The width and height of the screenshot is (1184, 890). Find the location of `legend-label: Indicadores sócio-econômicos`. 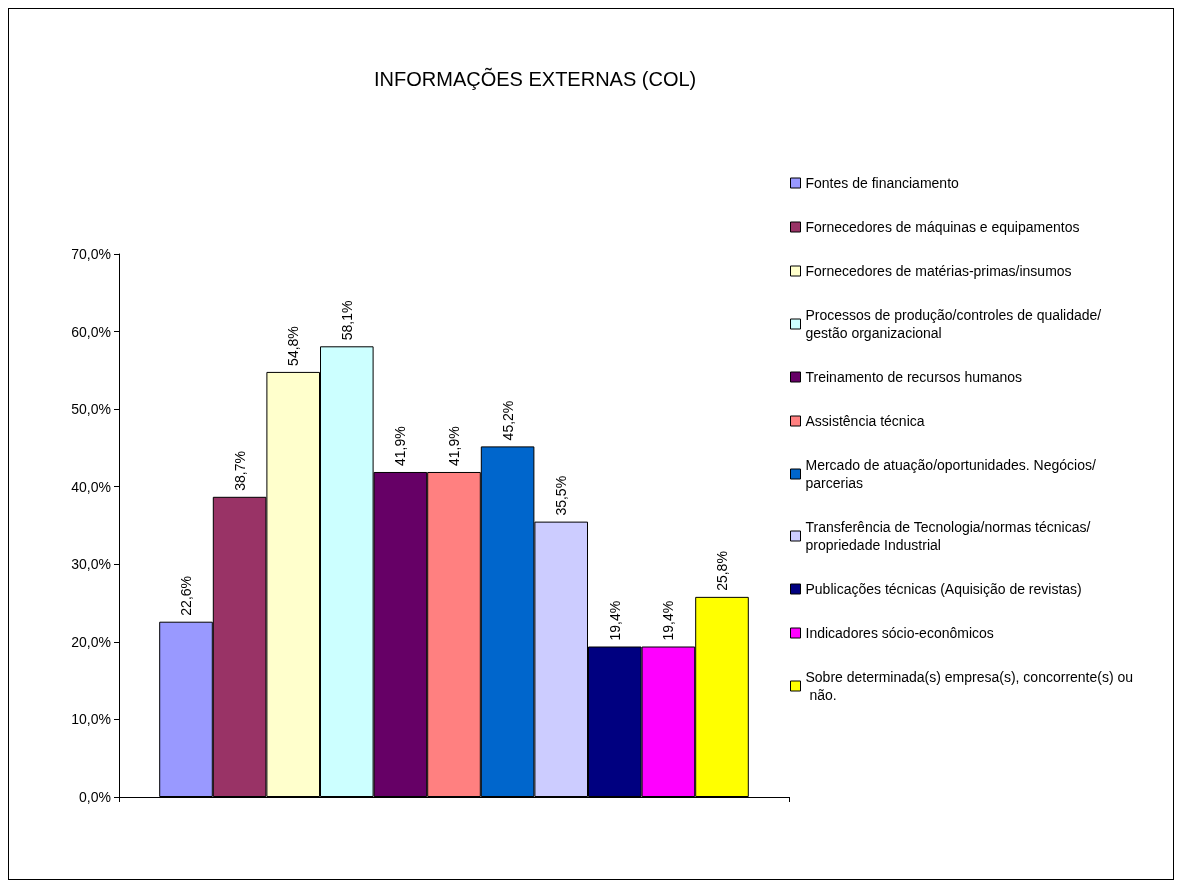

legend-label: Indicadores sócio-econômicos is located at coordinates (899, 633).